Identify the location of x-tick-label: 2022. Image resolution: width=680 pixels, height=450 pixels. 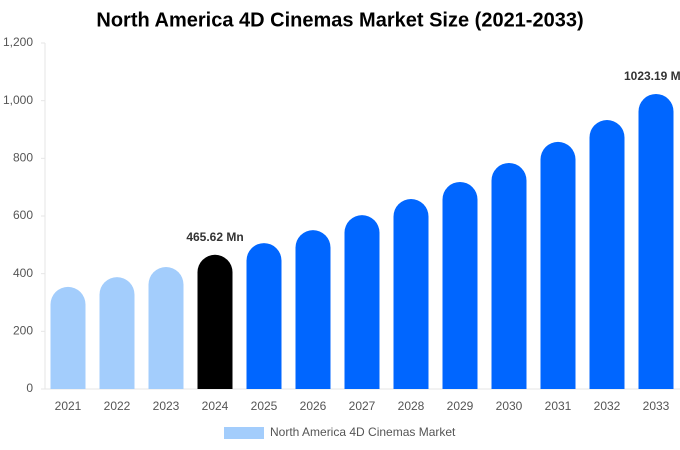
(117, 406).